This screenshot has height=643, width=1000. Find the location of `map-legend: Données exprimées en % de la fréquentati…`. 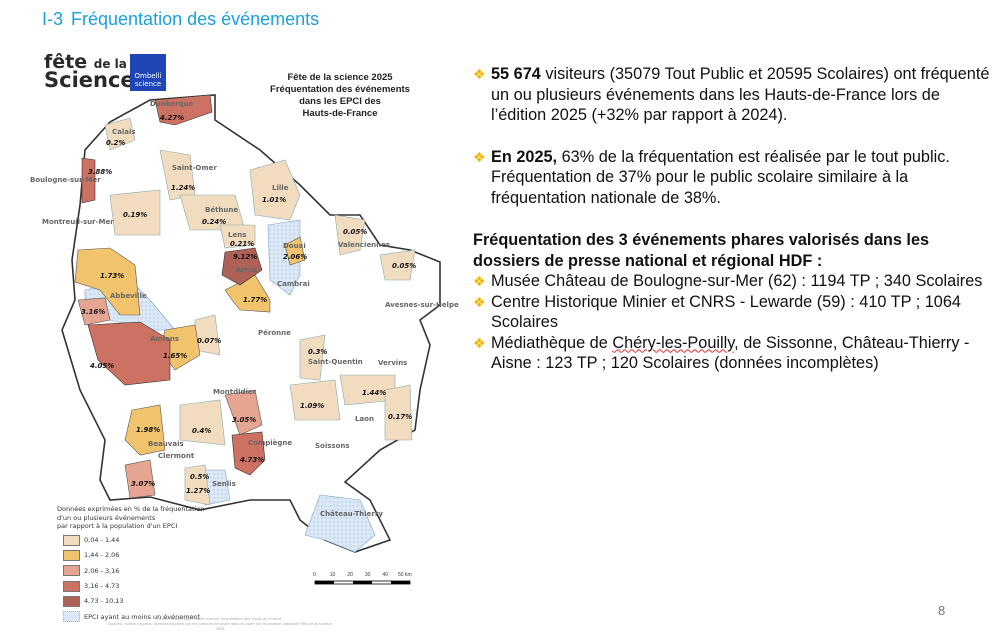

map-legend: Données exprimées en % de la fréquentati… is located at coordinates (131, 564).